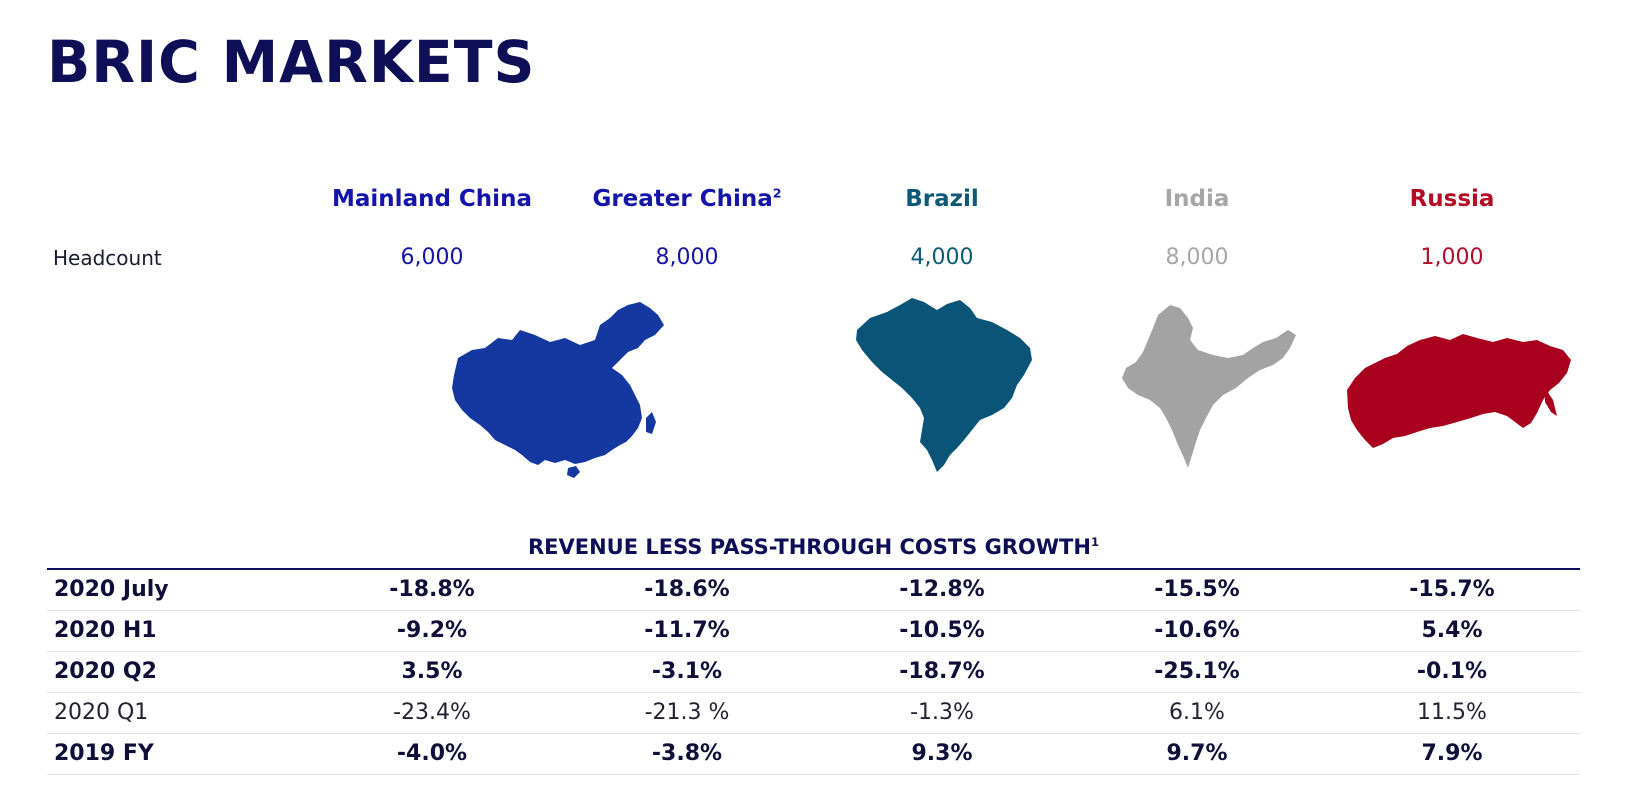 Image resolution: width=1633 pixels, height=794 pixels. What do you see at coordinates (1094, 542) in the screenshot?
I see `footnote-marker: 1` at bounding box center [1094, 542].